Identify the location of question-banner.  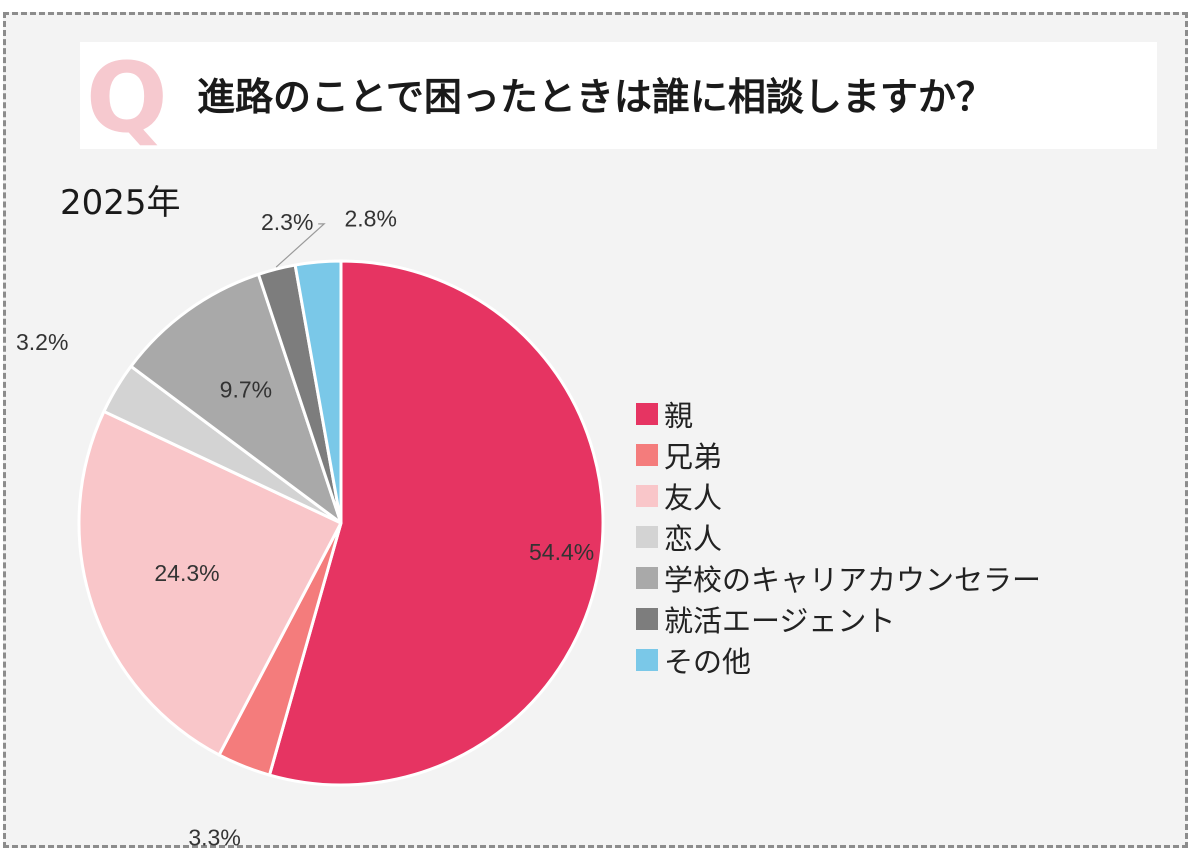
(618, 95).